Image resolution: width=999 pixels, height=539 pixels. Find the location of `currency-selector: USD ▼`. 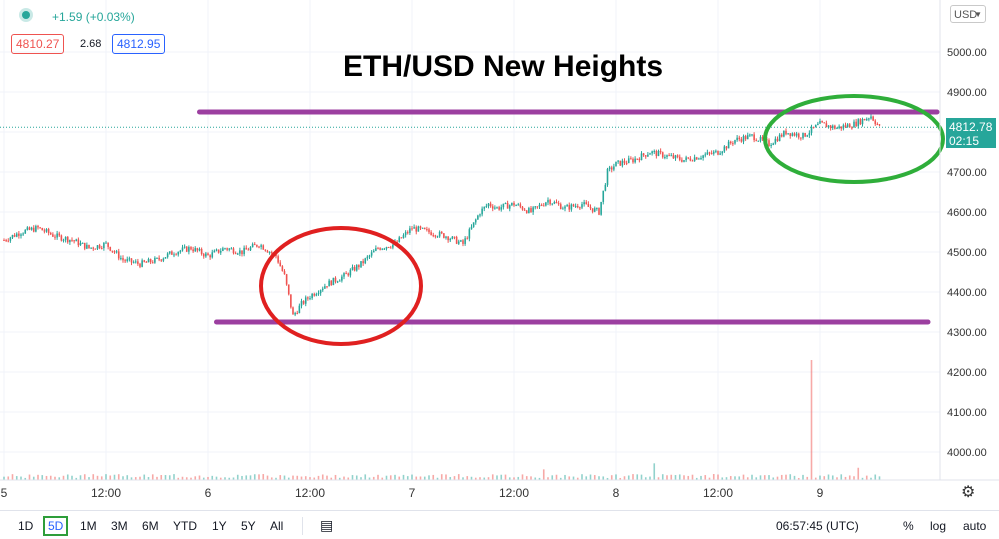

currency-selector: USD ▼ is located at coordinates (968, 14).